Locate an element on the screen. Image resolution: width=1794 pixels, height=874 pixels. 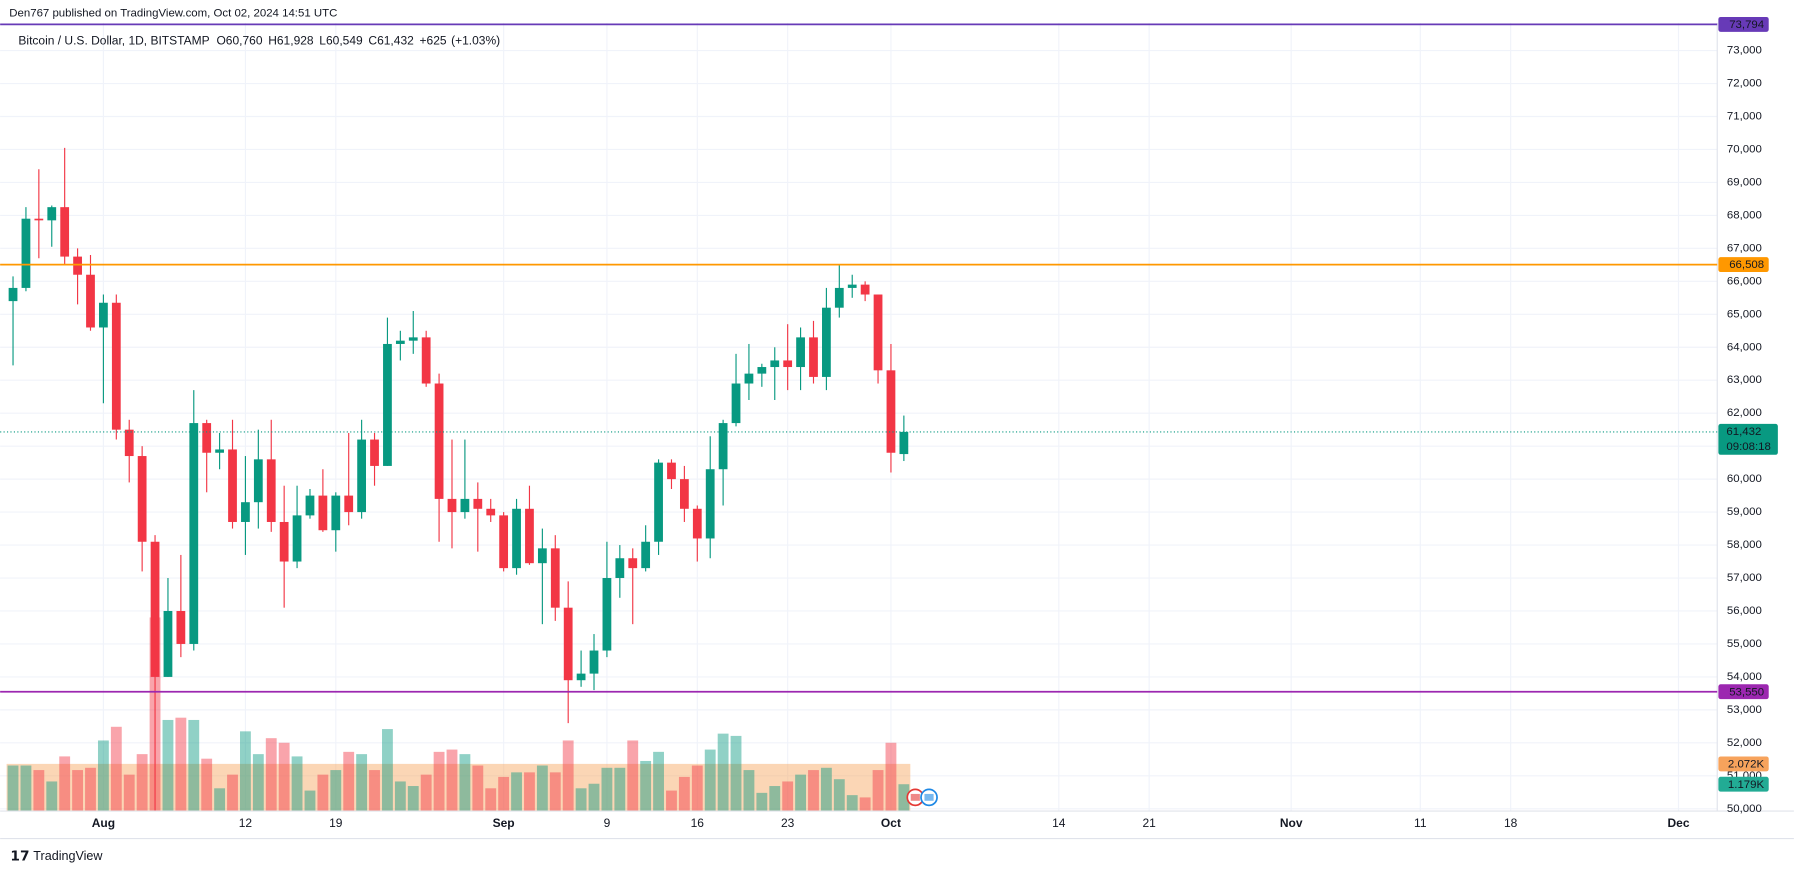
y-tick-label: 51,000 is located at coordinates (1744, 776).